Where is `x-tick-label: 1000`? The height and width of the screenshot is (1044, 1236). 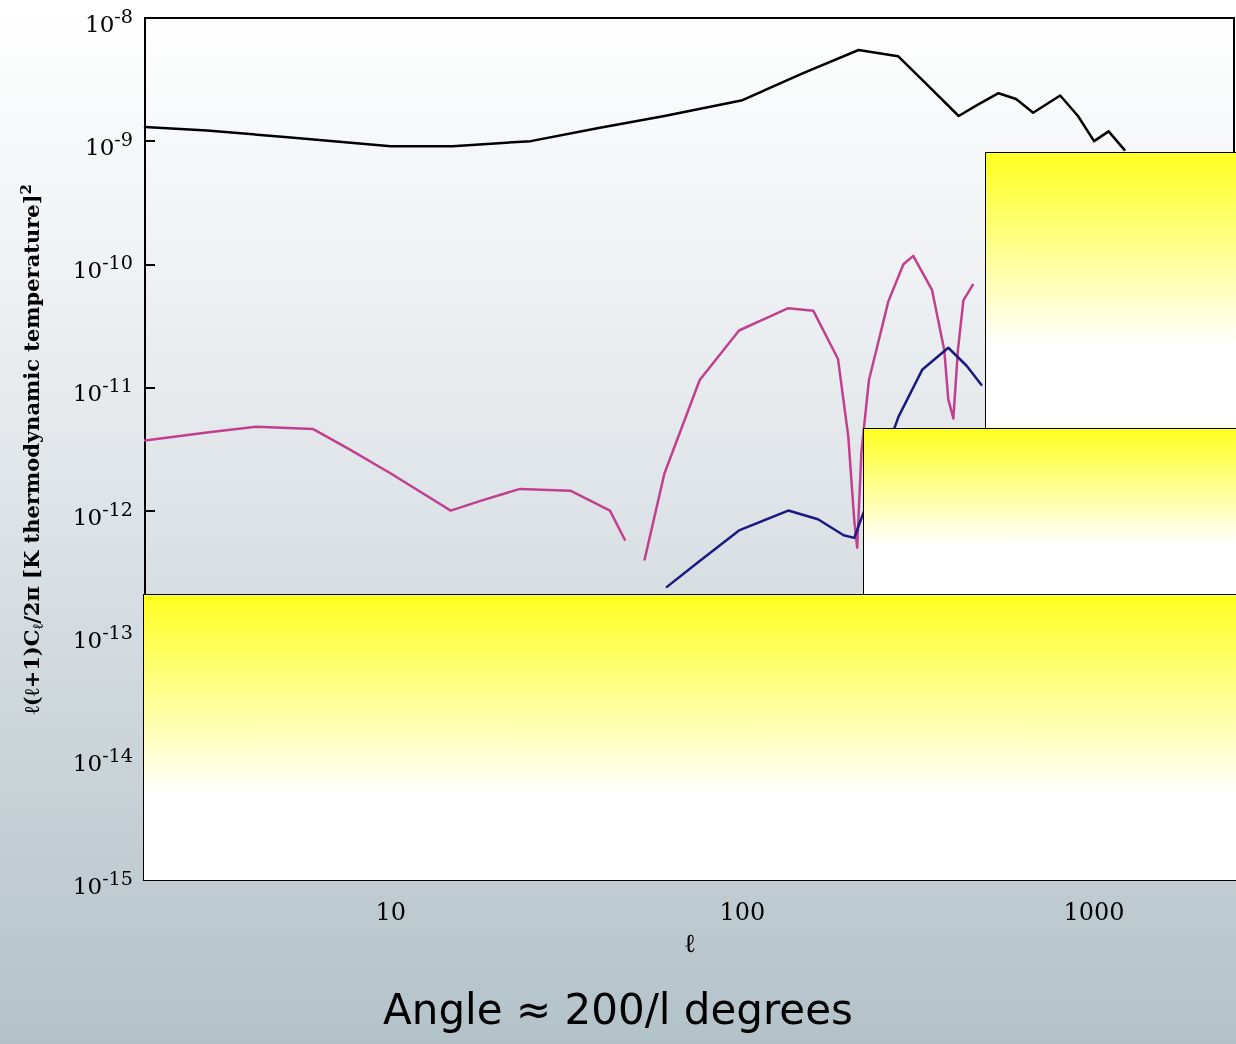 x-tick-label: 1000 is located at coordinates (1094, 912).